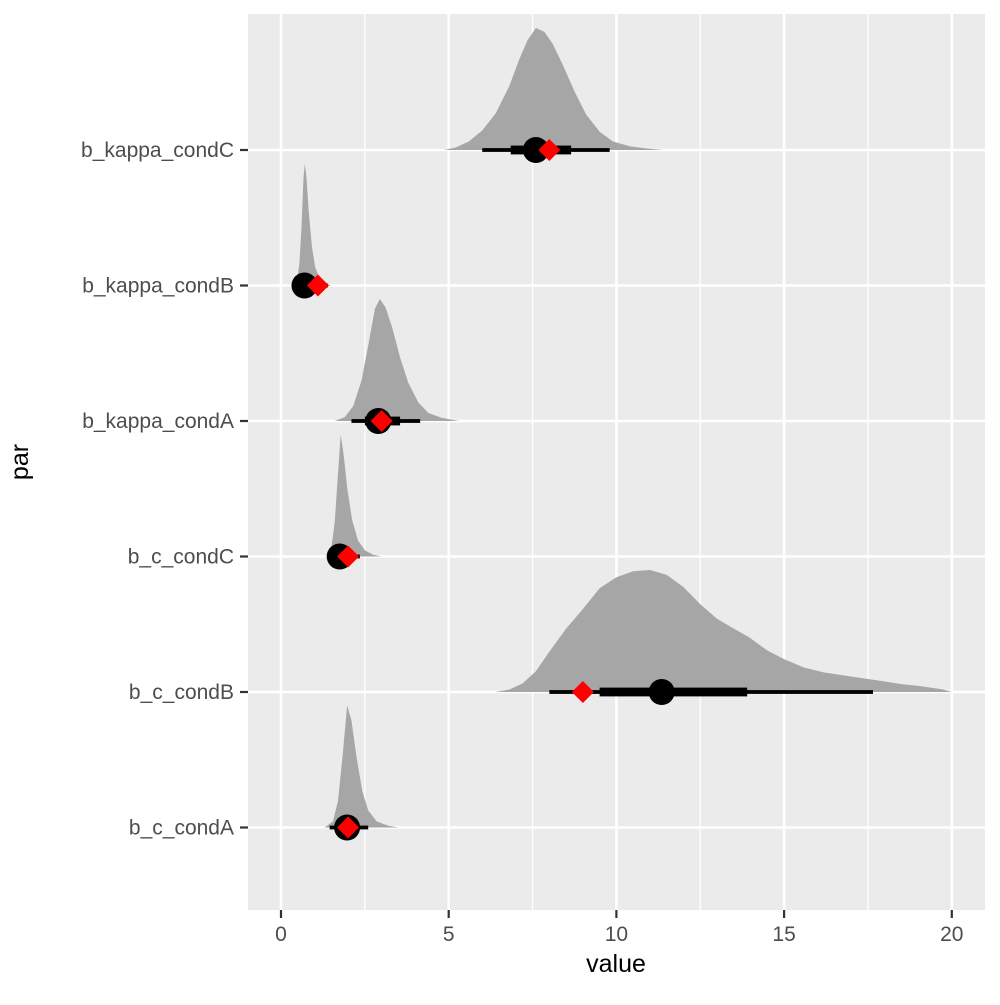 The width and height of the screenshot is (1000, 1005). I want to click on point-estimate-b_kappa_condB, so click(304, 285).